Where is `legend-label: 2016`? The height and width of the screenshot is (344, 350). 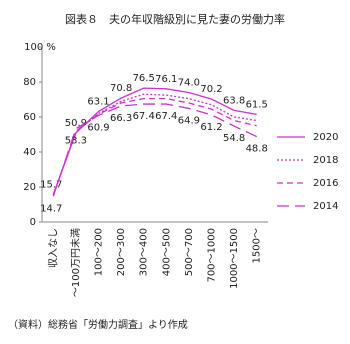
legend-label: 2016 is located at coordinates (325, 183).